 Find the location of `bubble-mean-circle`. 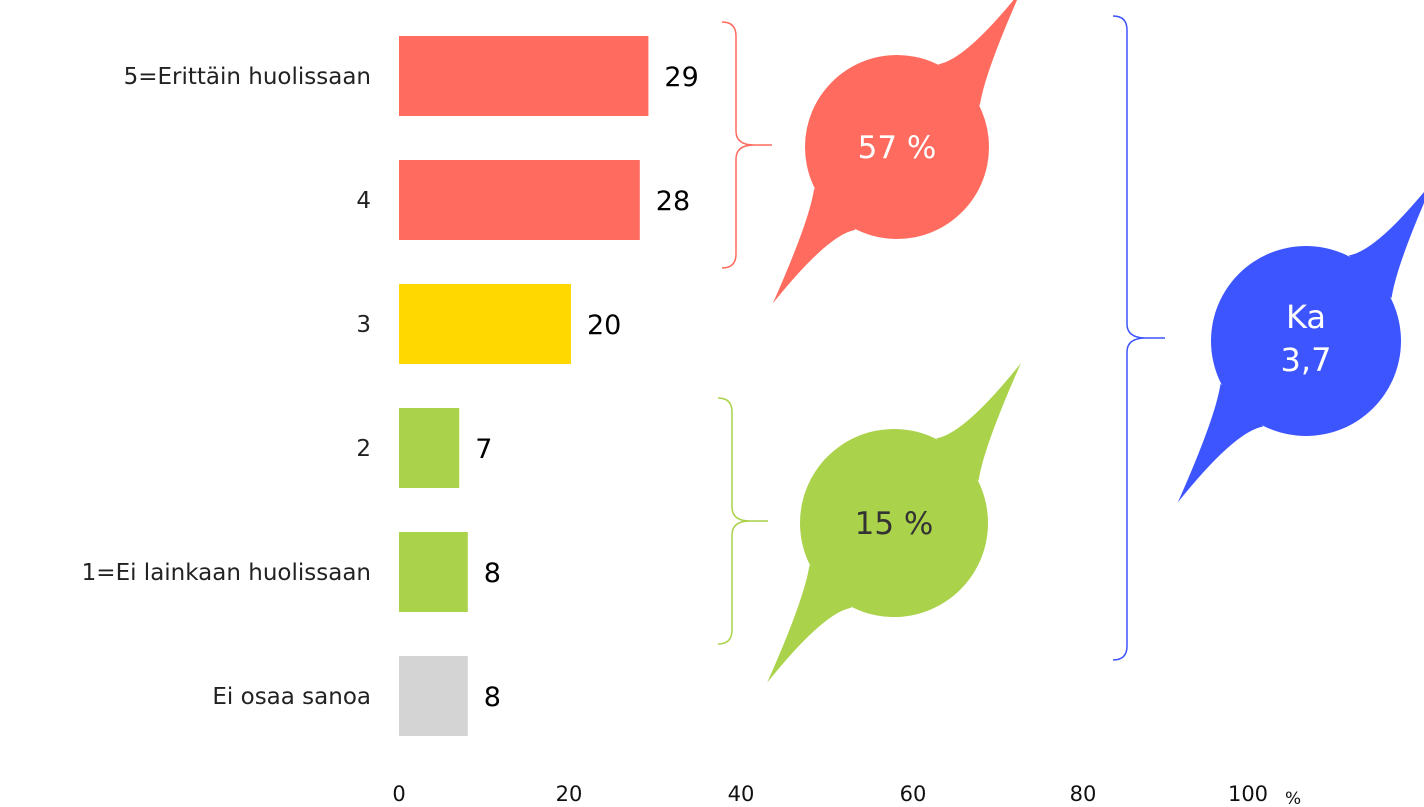

bubble-mean-circle is located at coordinates (1306, 341).